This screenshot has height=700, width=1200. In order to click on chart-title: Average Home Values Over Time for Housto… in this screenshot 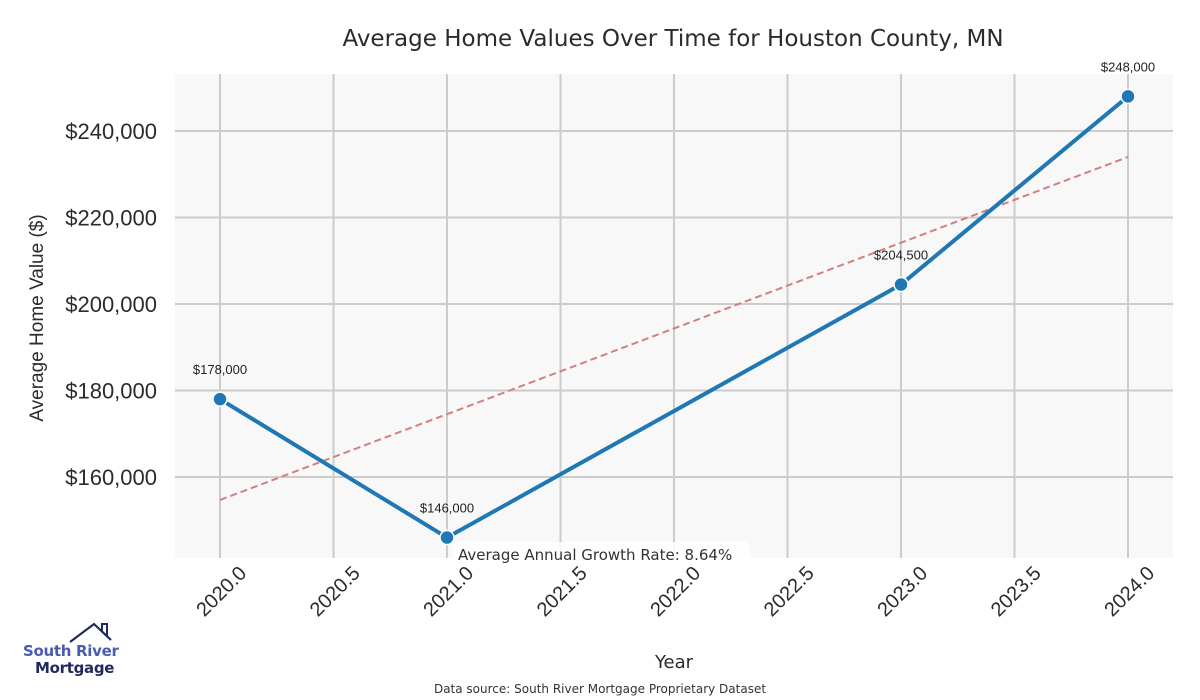, I will do `click(672, 39)`.